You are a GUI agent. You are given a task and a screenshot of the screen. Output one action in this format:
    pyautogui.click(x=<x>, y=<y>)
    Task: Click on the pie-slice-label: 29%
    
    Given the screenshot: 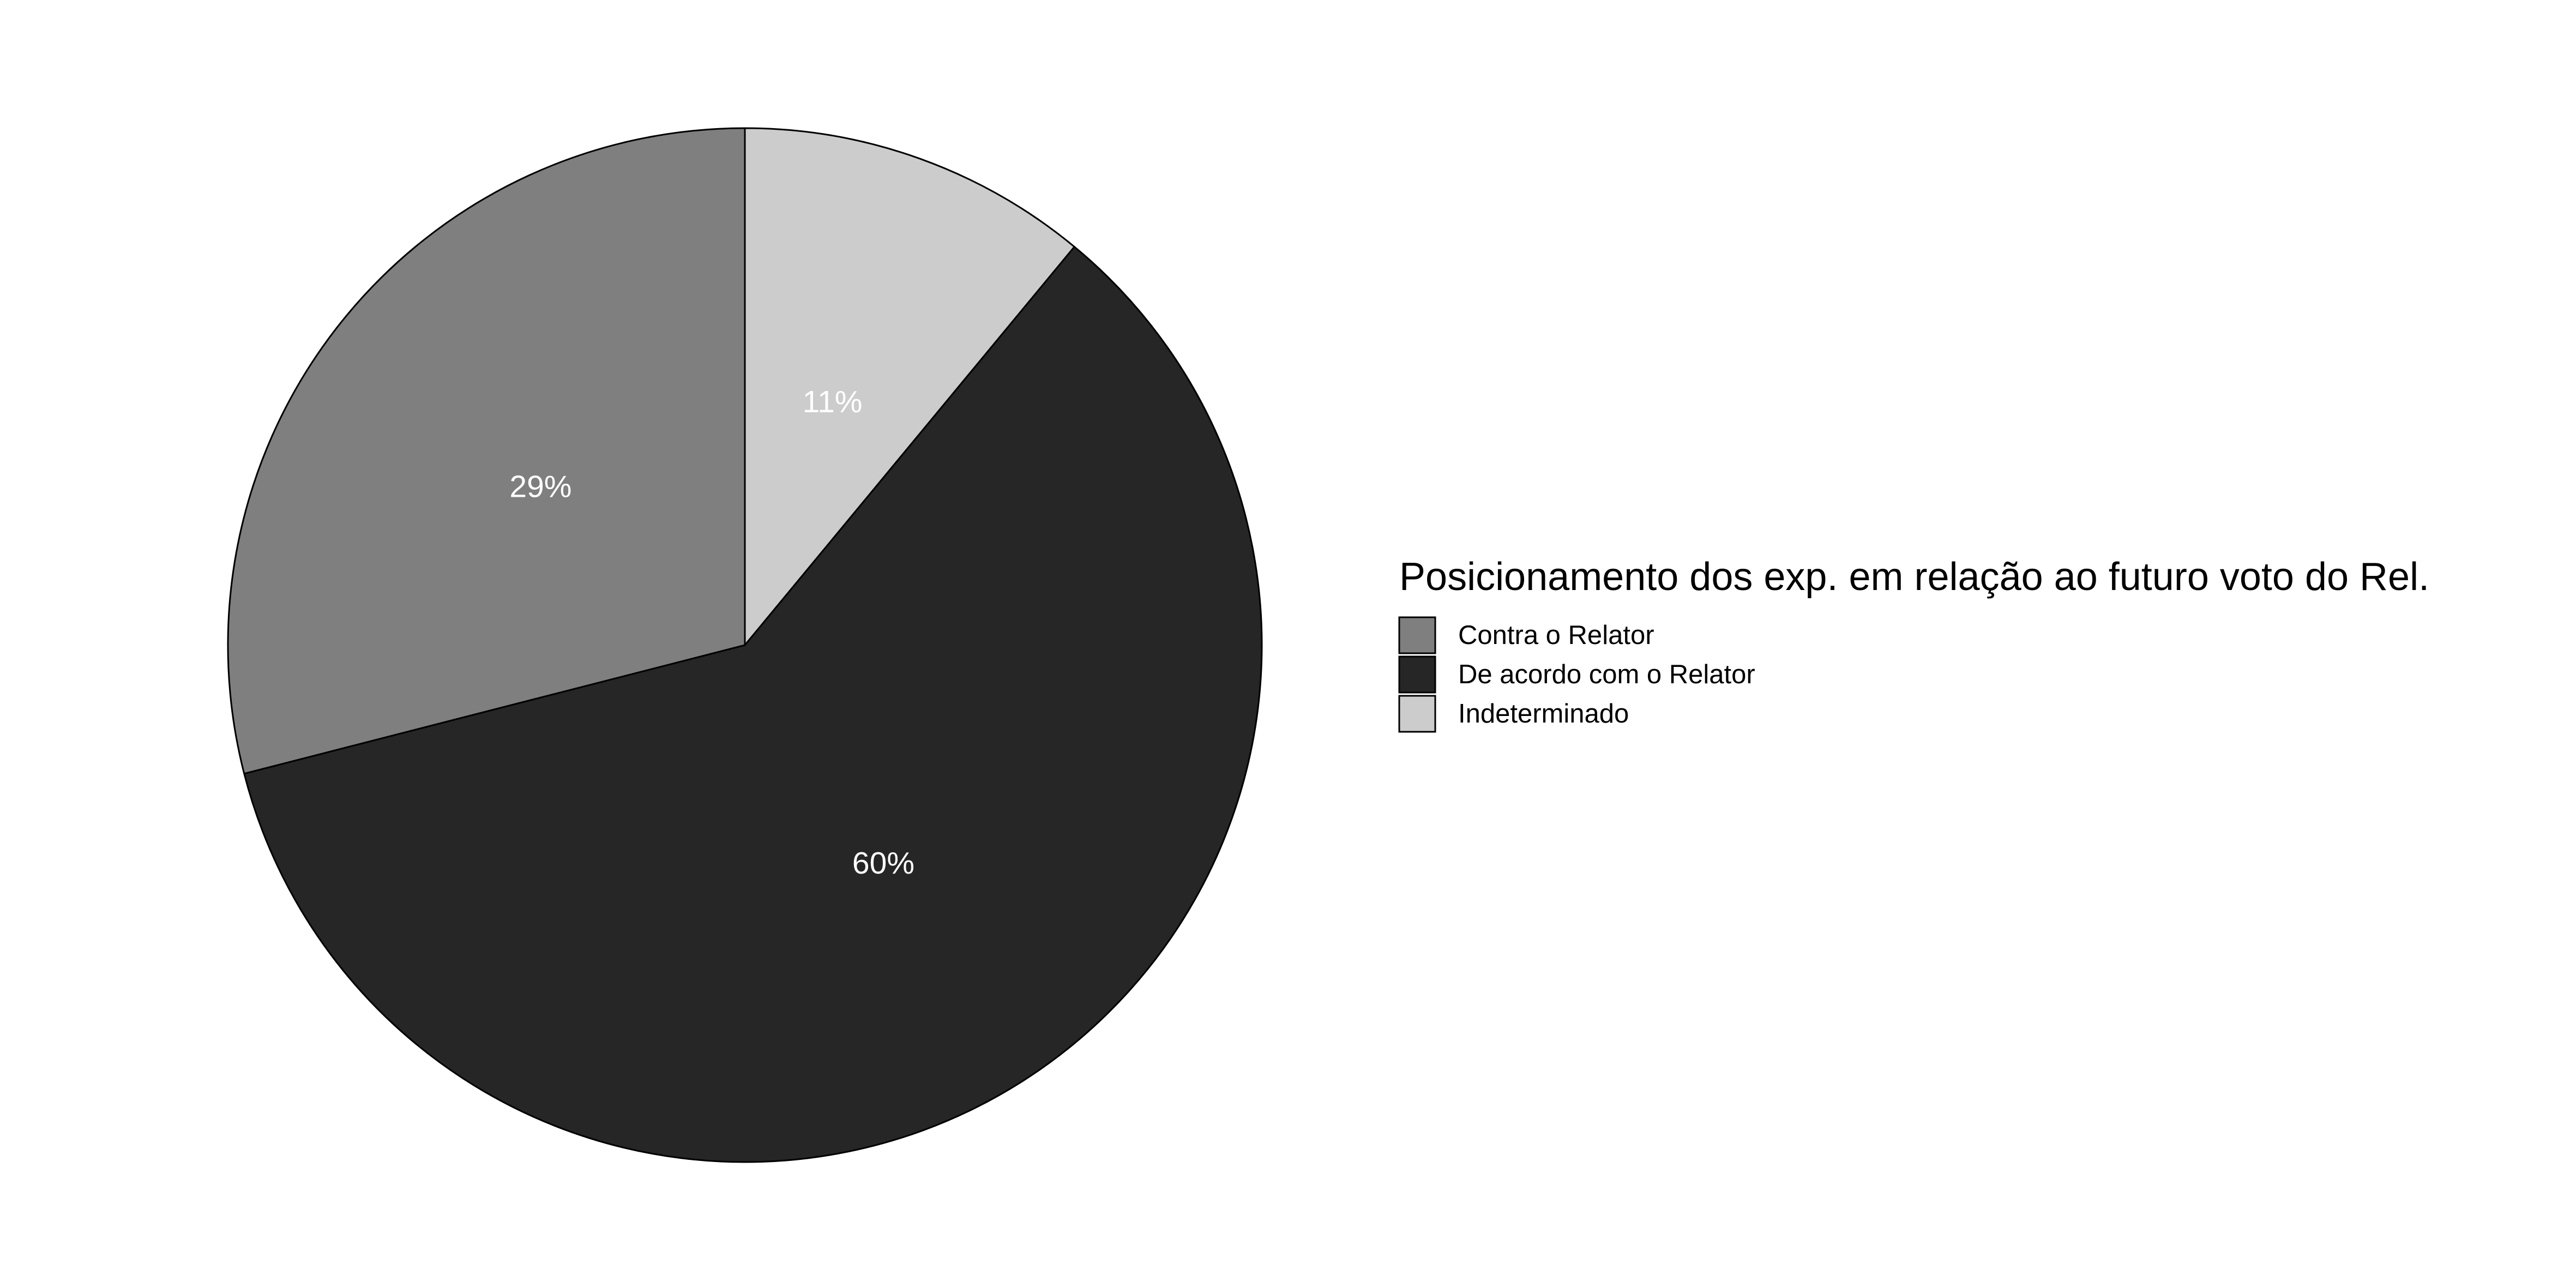 What is the action you would take?
    pyautogui.click(x=540, y=486)
    